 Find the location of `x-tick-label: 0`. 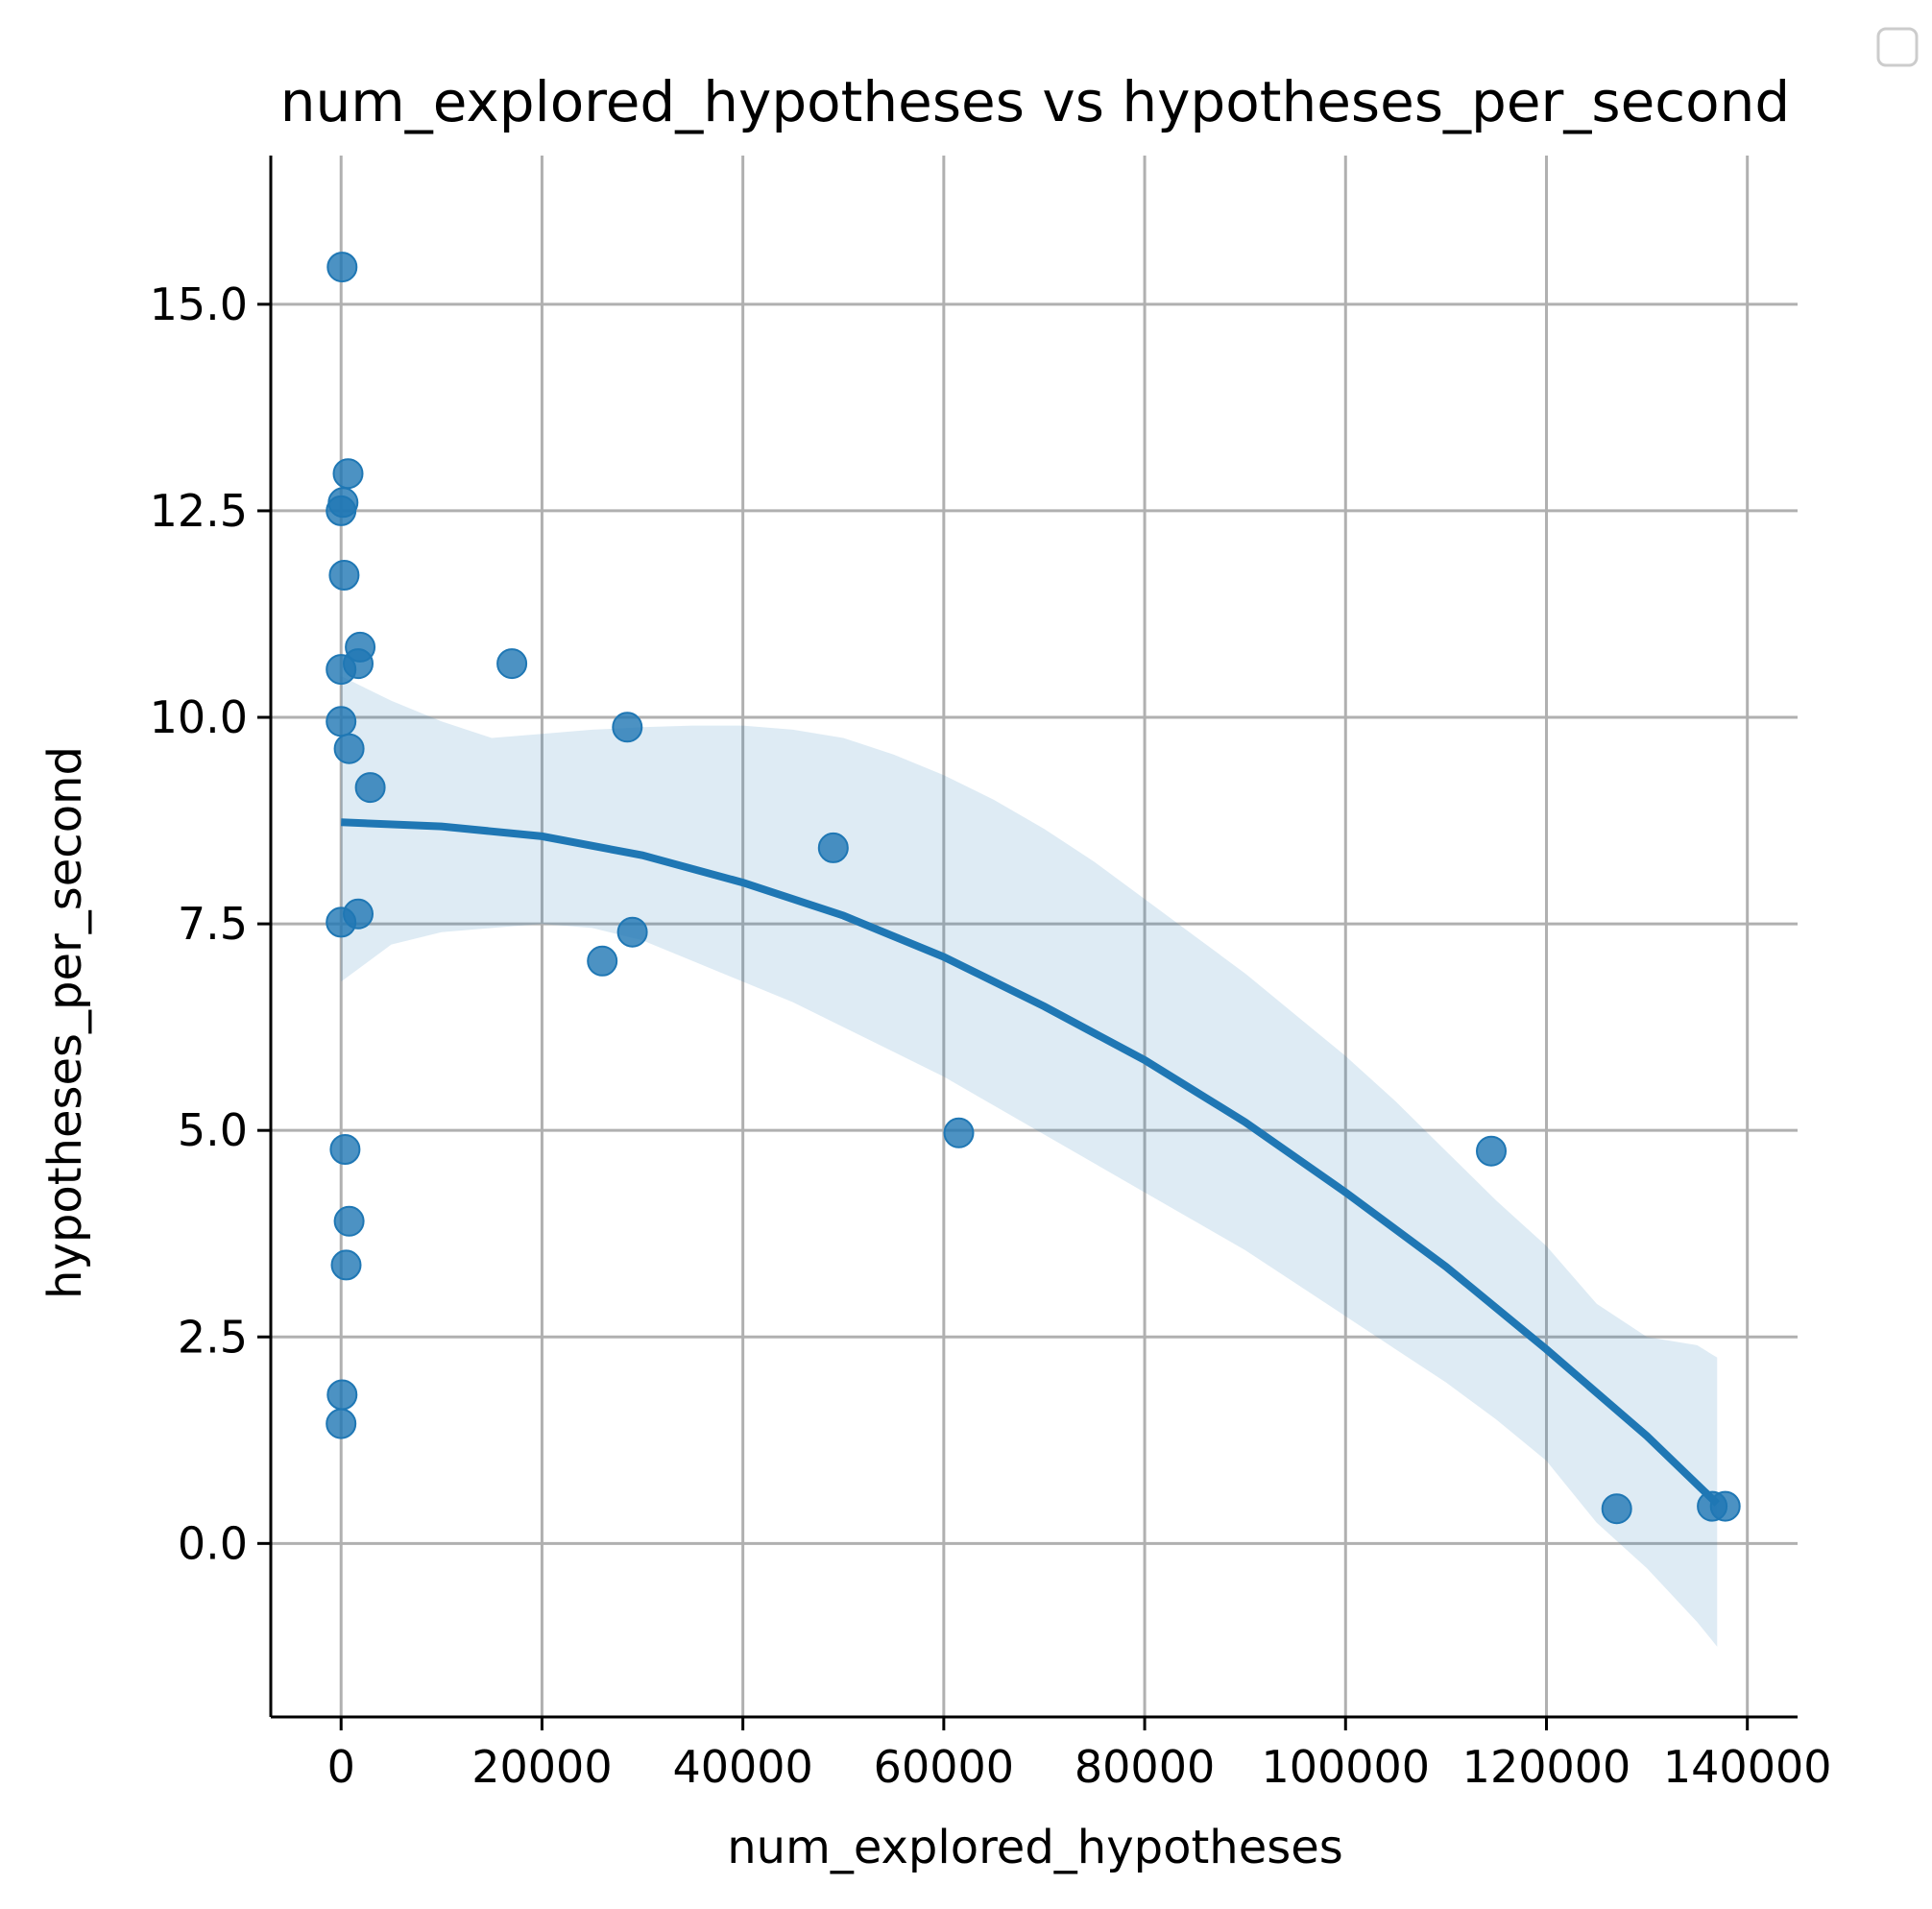

x-tick-label: 0 is located at coordinates (341, 1767).